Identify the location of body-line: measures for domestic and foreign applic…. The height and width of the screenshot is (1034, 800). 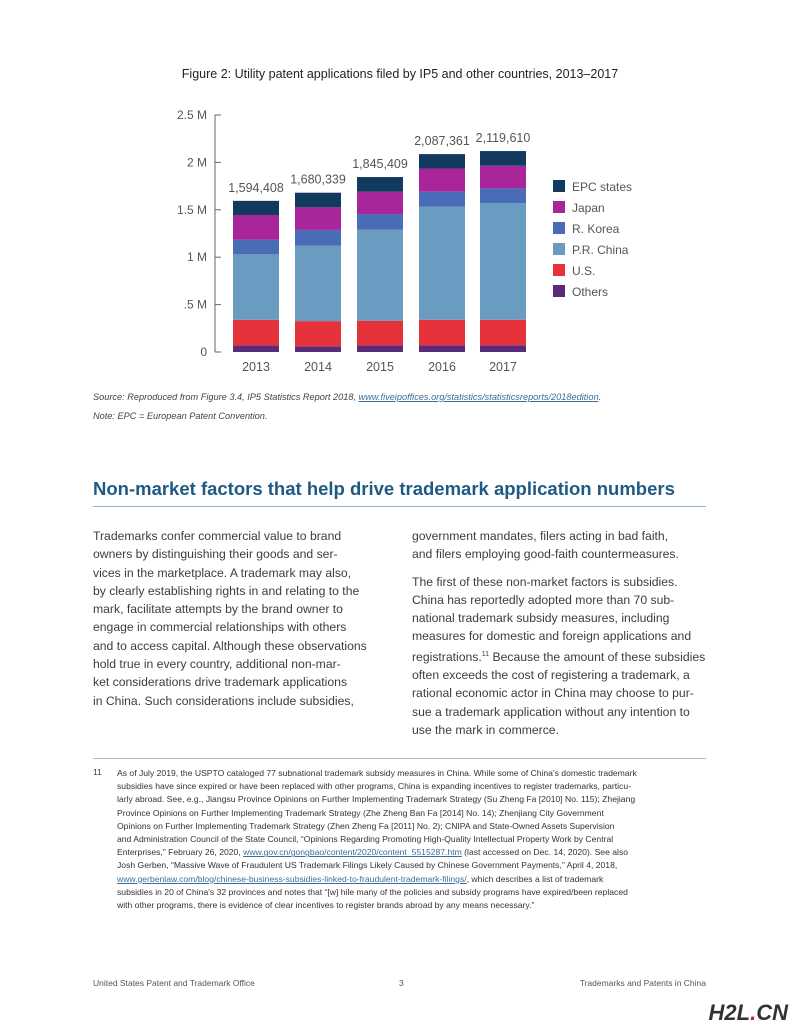
(552, 636).